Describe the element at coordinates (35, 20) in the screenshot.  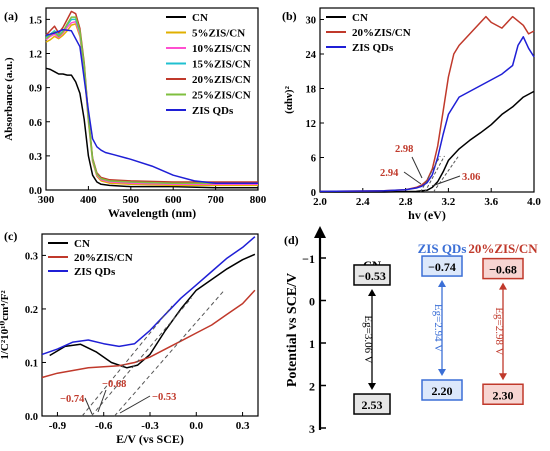
I see `y-tick-label: 1.5` at that location.